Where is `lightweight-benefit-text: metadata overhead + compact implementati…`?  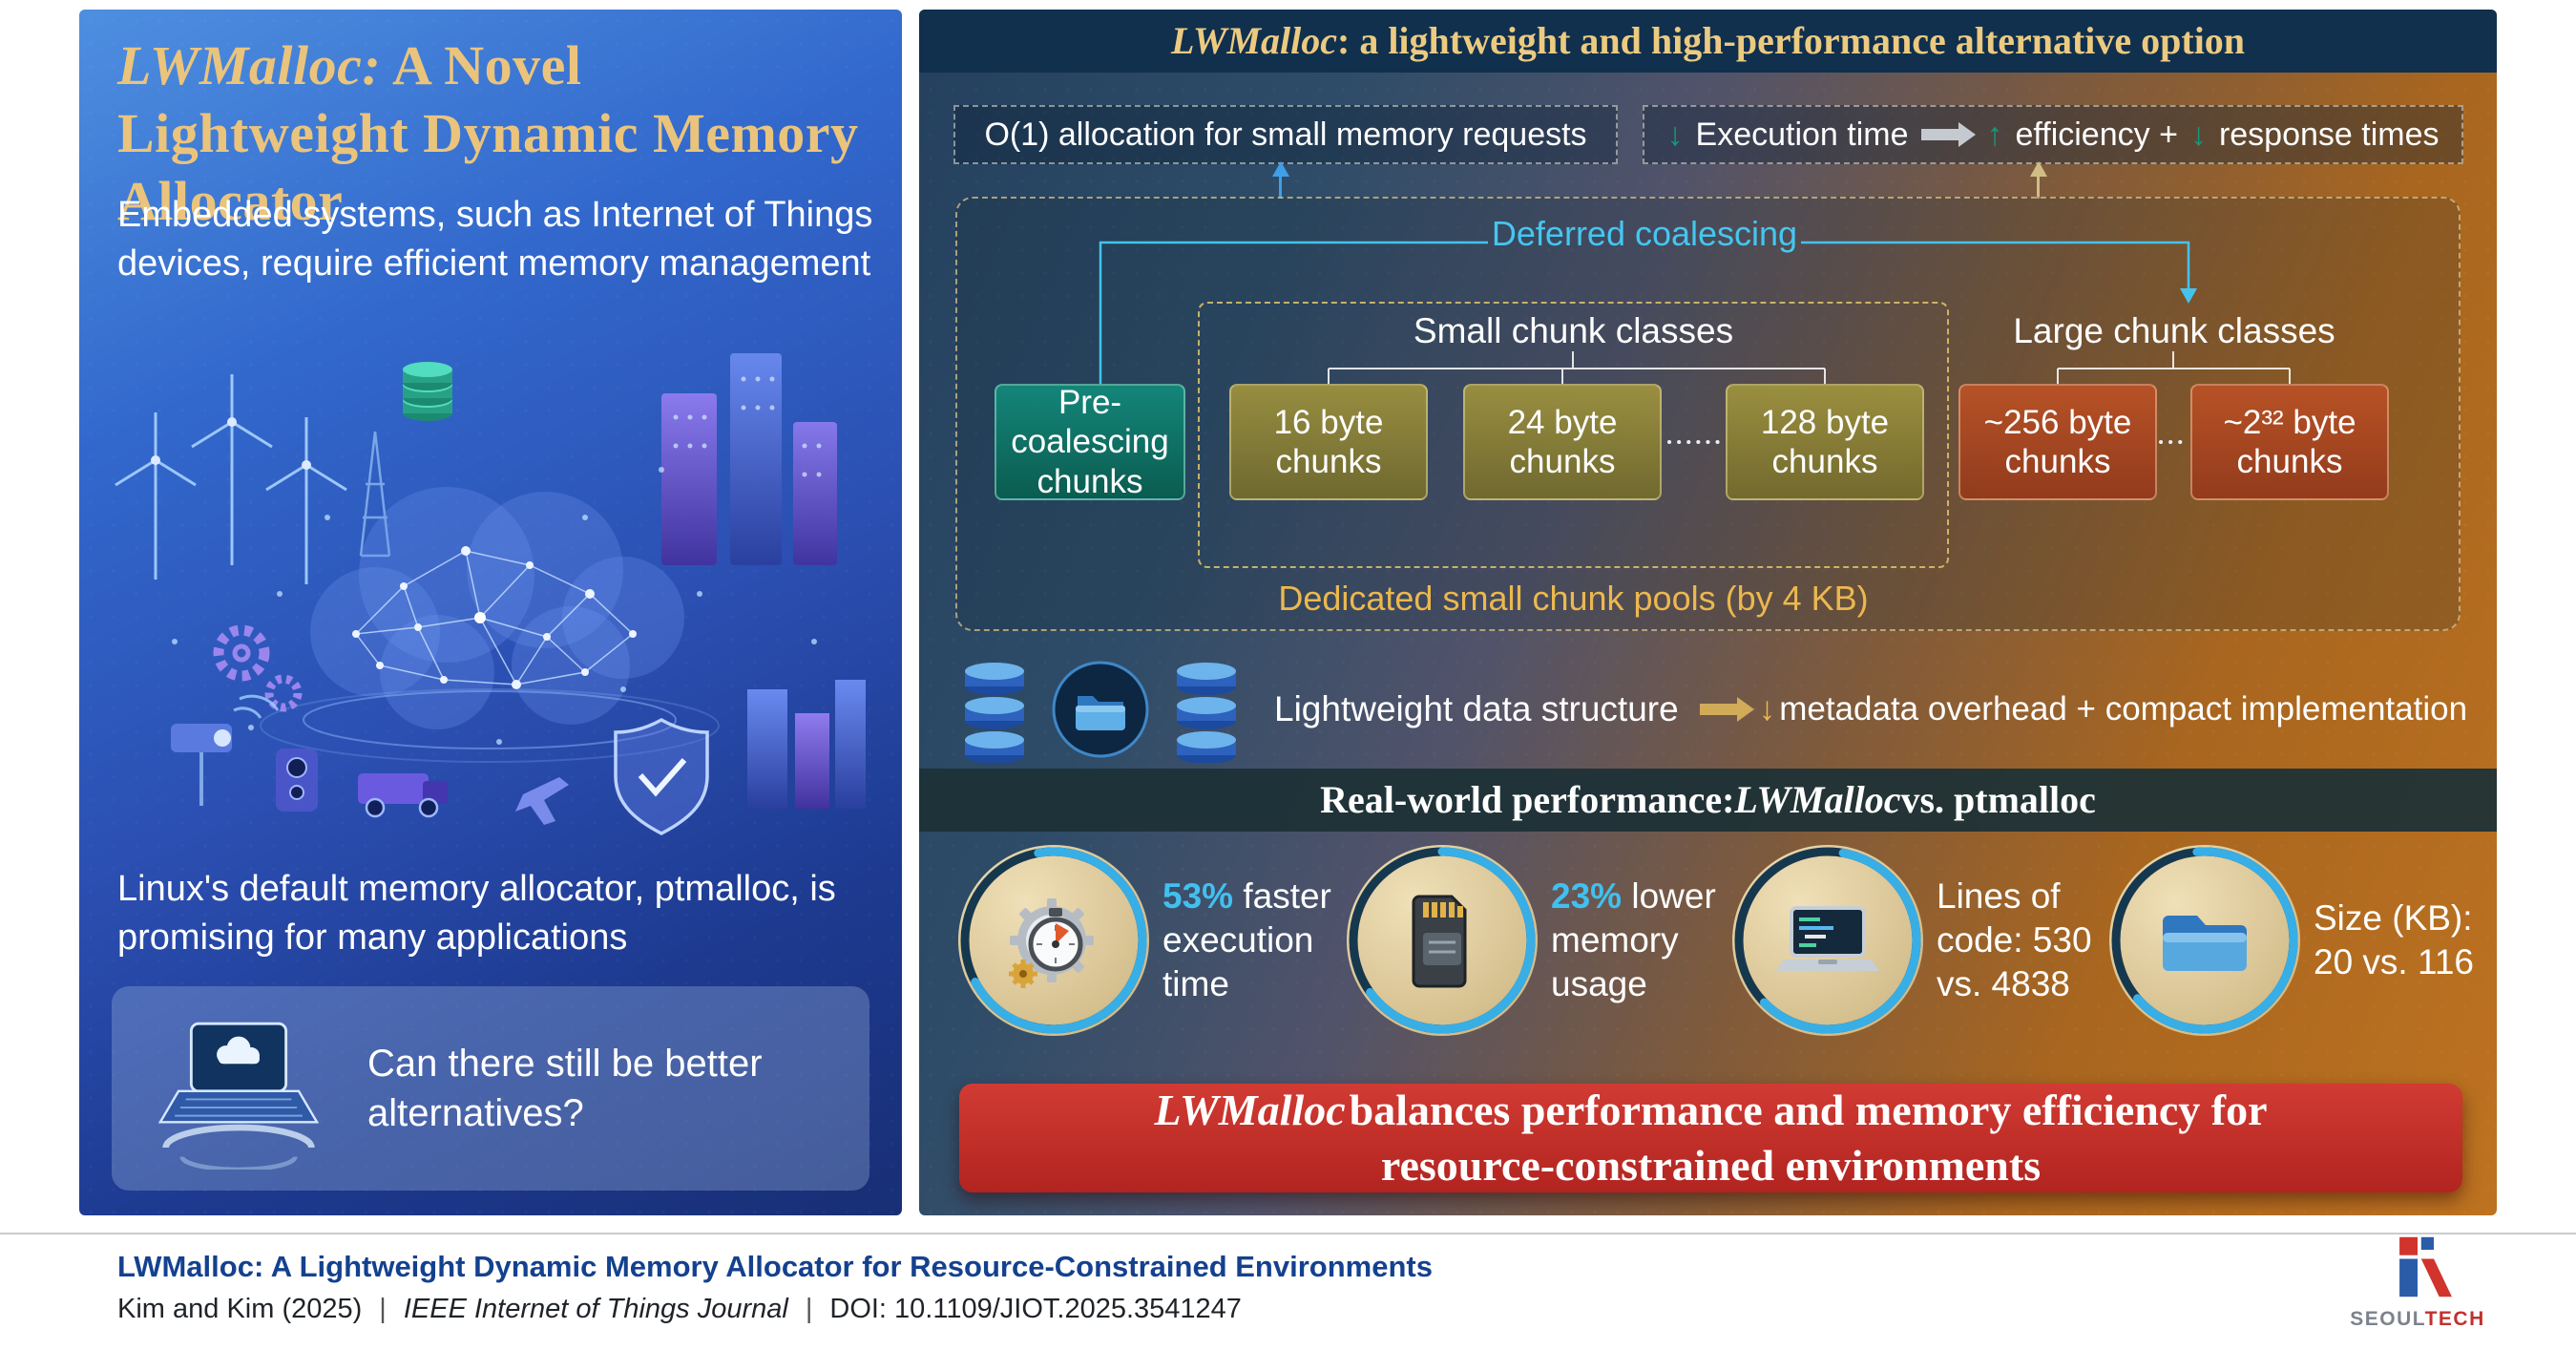 lightweight-benefit-text: metadata overhead + compact implementati… is located at coordinates (2123, 709).